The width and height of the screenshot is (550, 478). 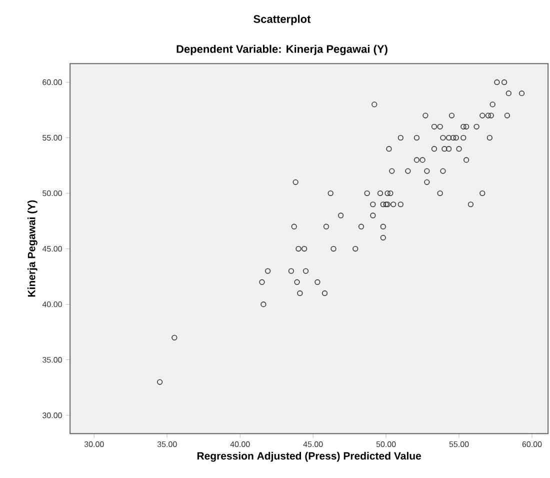 I want to click on x-axis-title: Regression Adjusted (Press) Predicted Value, so click(x=309, y=457).